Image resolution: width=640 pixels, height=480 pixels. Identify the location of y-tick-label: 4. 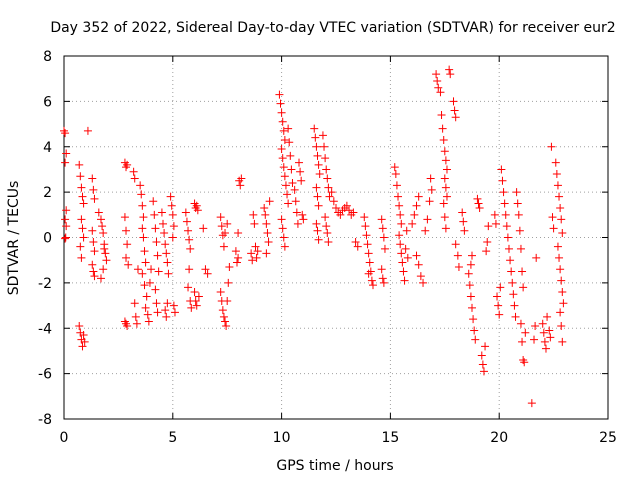
(47, 148).